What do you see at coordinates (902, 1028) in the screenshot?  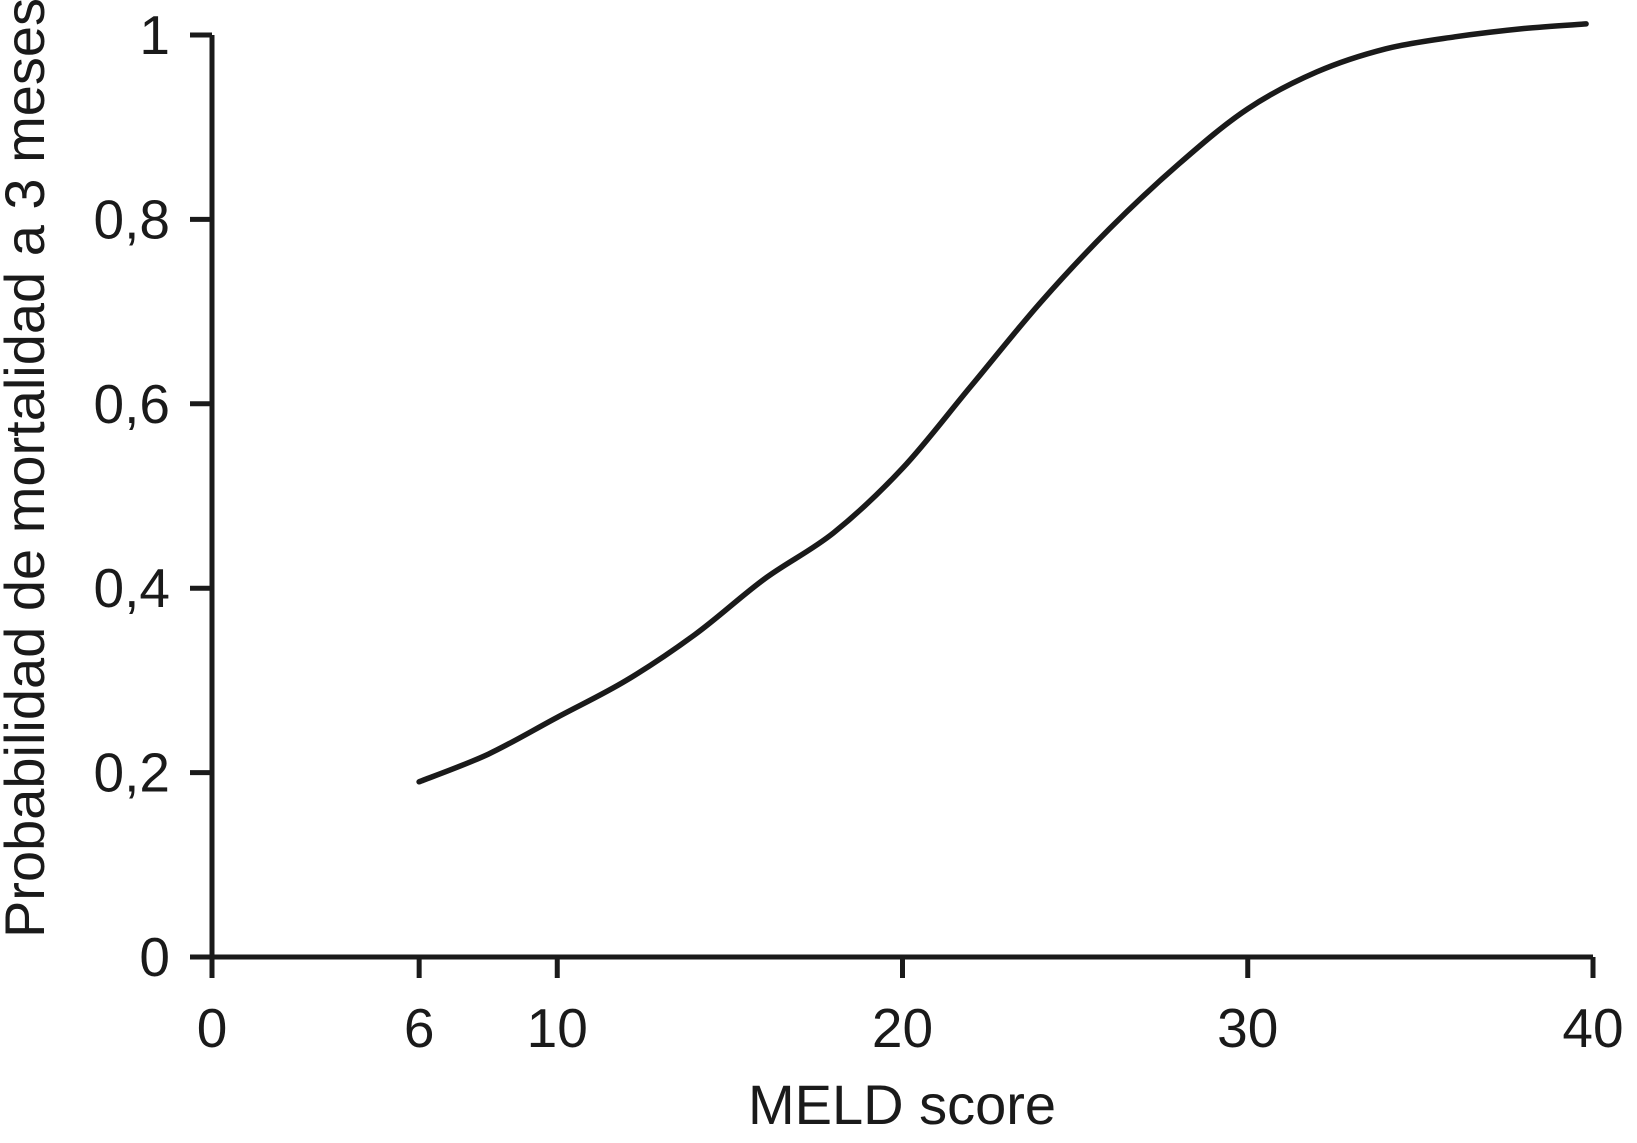 I see `x-tick-label: 20` at bounding box center [902, 1028].